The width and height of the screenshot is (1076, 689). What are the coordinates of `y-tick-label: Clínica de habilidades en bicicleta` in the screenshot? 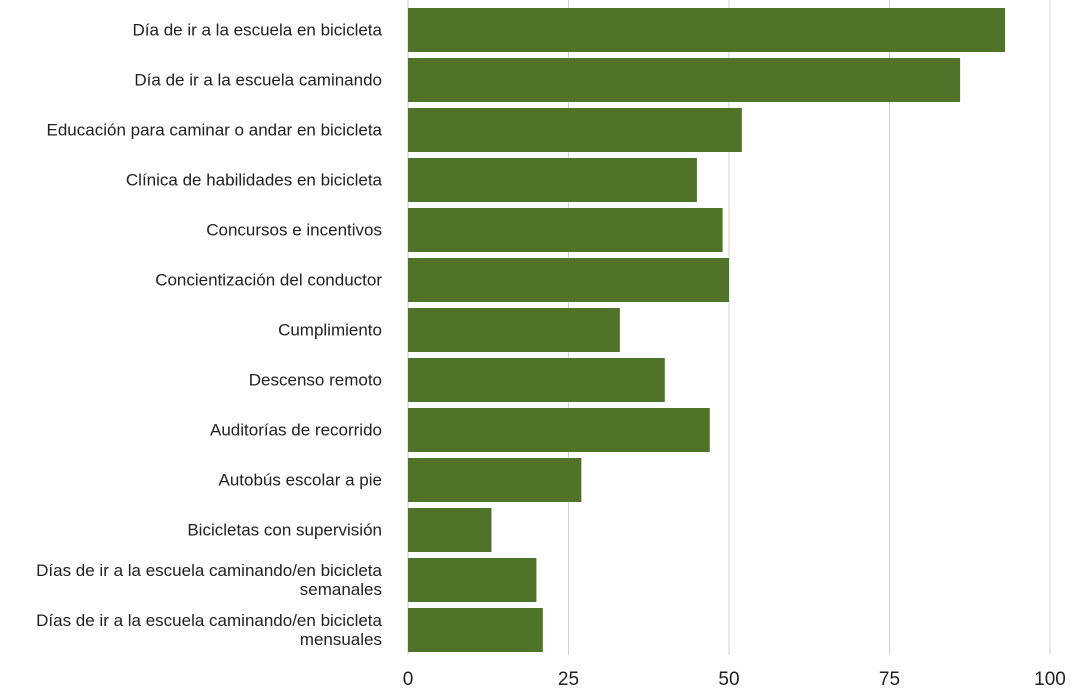 It's located at (253, 180).